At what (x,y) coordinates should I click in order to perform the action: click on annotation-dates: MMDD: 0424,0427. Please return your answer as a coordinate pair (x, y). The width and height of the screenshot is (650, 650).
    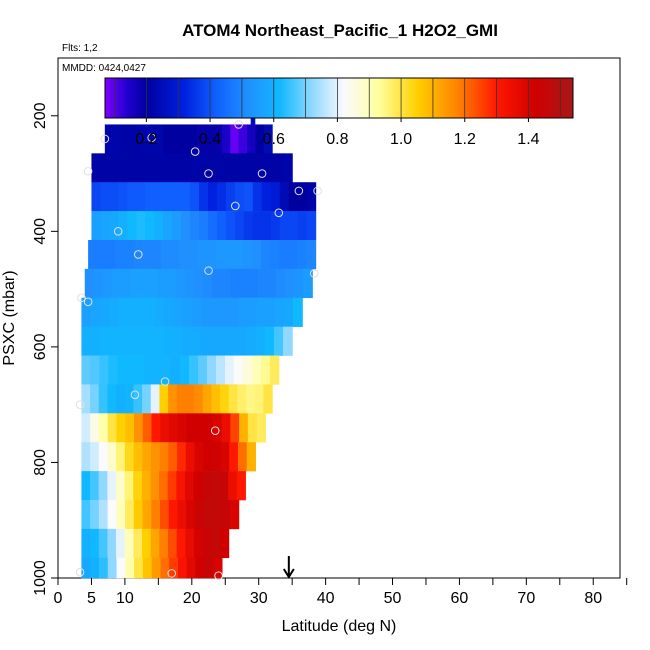
    Looking at the image, I should click on (104, 68).